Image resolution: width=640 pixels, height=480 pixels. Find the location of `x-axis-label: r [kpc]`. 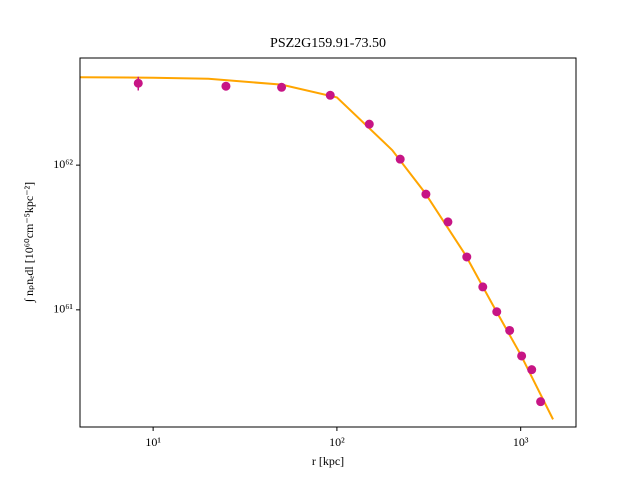

x-axis-label: r [kpc] is located at coordinates (328, 461).